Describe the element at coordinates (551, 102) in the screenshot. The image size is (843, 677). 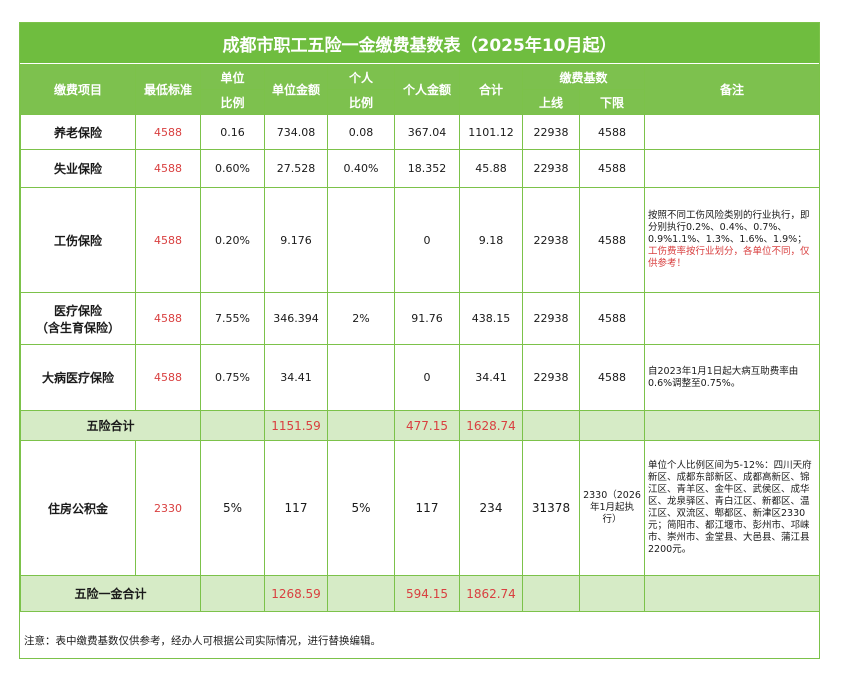
I see `header-upper: 上线` at that location.